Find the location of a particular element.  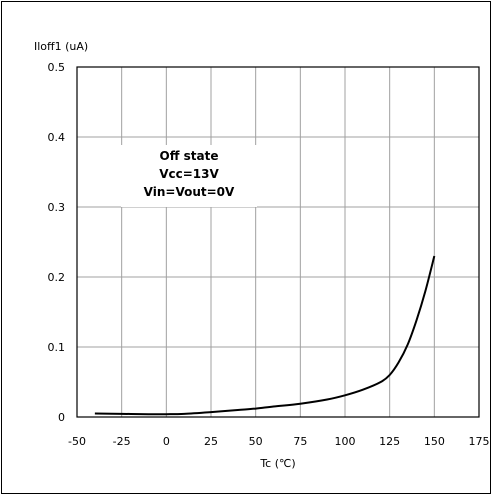

x-tick-label: 125 is located at coordinates (389, 441).